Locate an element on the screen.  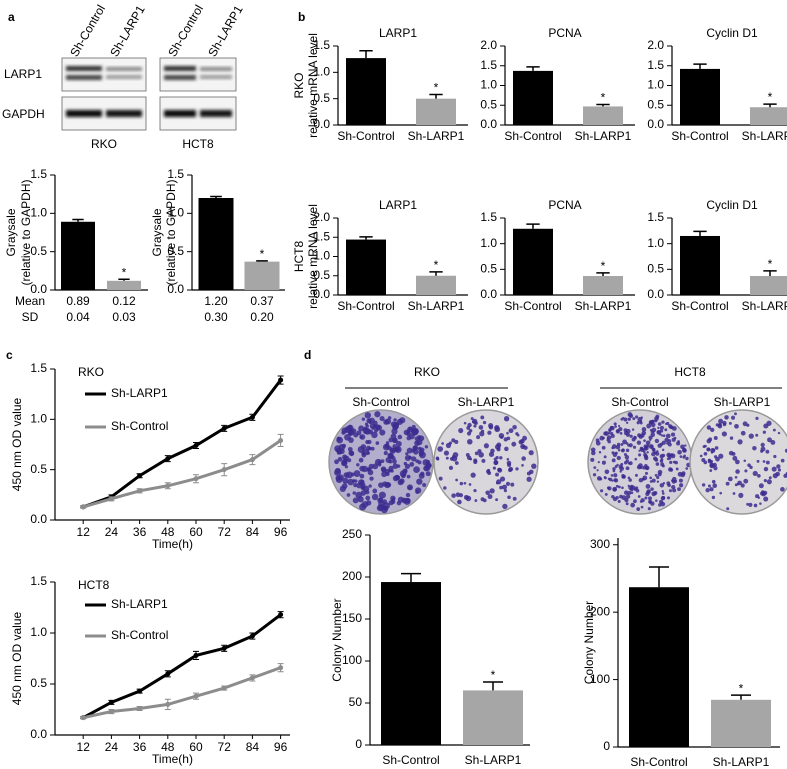
table-cell: 0.12 is located at coordinates (124, 301).